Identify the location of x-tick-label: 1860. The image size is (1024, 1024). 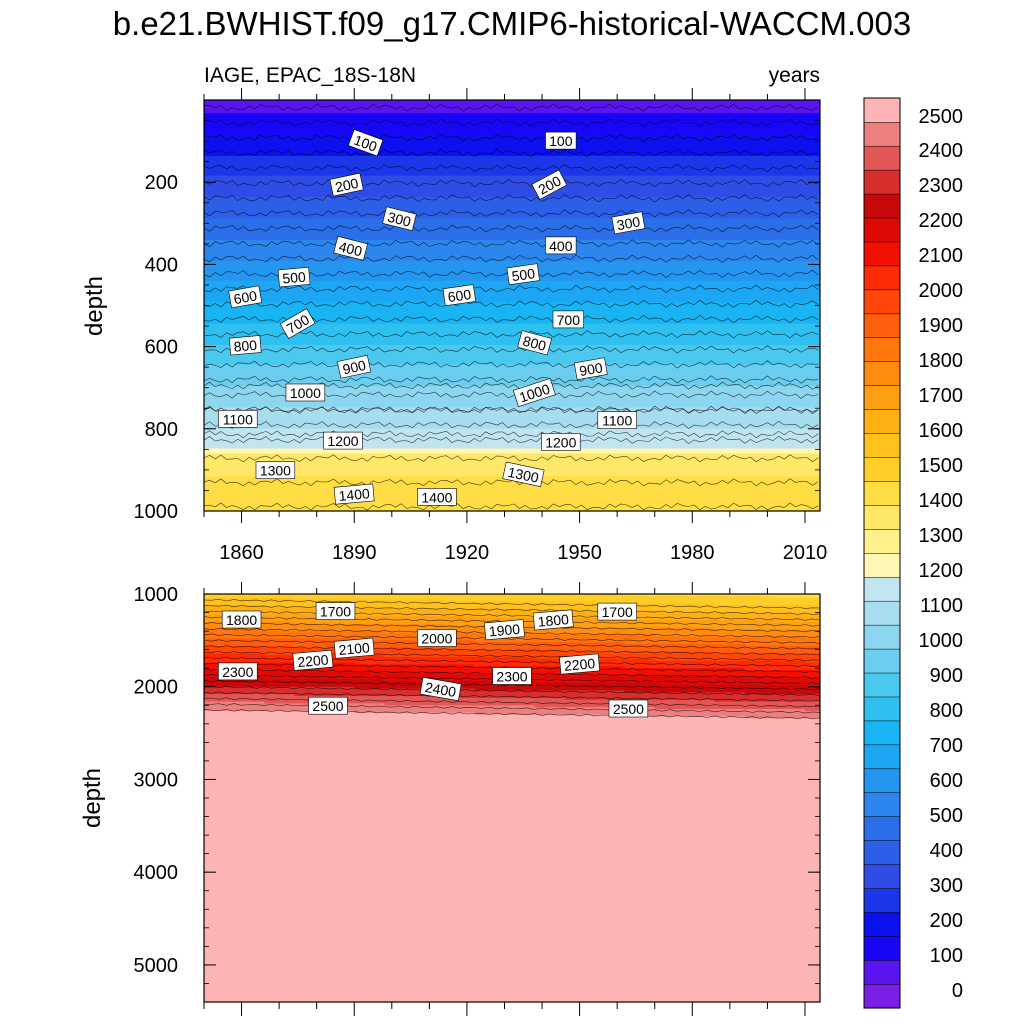
(241, 553).